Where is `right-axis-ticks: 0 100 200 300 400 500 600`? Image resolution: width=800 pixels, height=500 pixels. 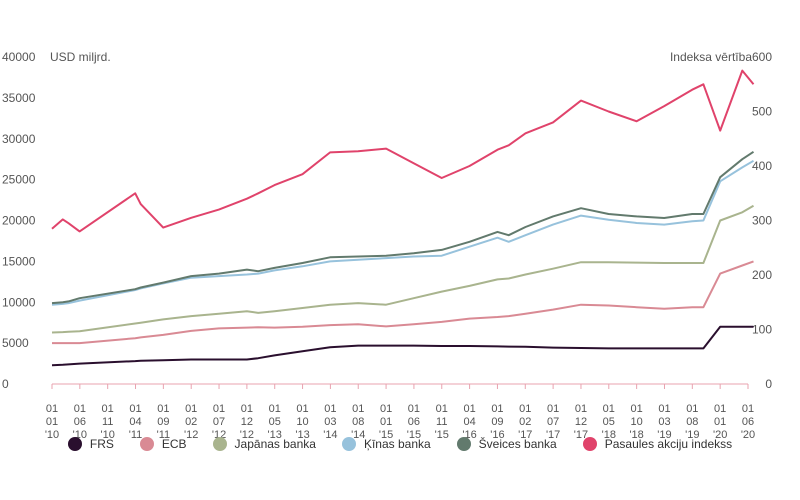 right-axis-ticks: 0 100 200 300 400 500 600 is located at coordinates (762, 220).